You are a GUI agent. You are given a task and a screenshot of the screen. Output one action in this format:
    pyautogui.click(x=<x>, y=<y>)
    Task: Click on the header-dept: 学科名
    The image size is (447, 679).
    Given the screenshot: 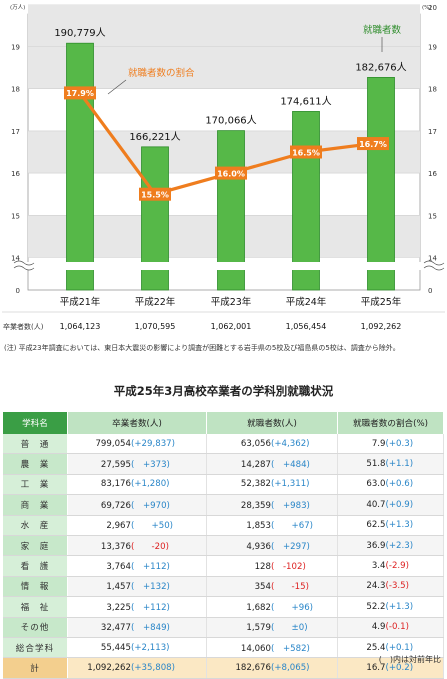 What is the action you would take?
    pyautogui.click(x=35, y=423)
    